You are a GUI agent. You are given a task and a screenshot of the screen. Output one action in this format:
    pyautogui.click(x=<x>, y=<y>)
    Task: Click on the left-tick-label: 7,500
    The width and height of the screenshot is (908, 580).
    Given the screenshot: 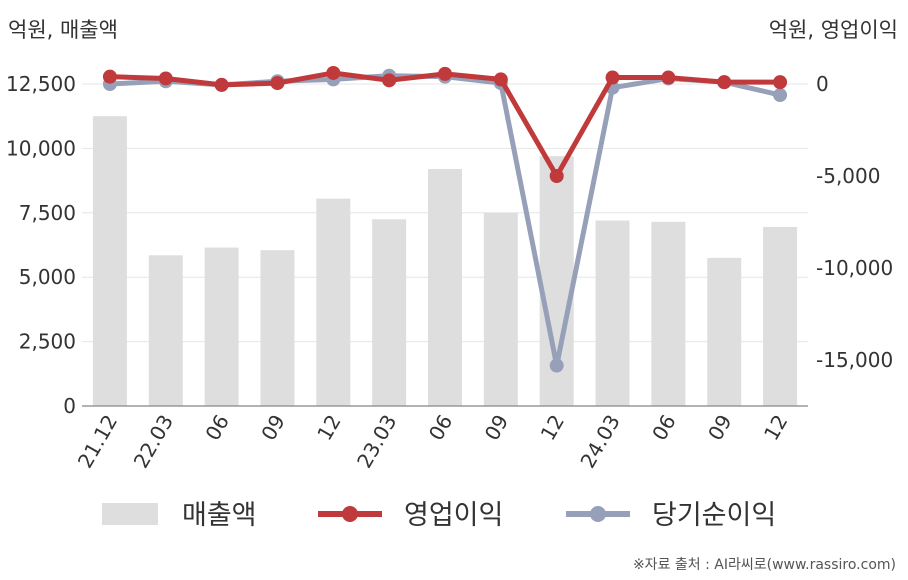 What is the action you would take?
    pyautogui.click(x=47, y=213)
    